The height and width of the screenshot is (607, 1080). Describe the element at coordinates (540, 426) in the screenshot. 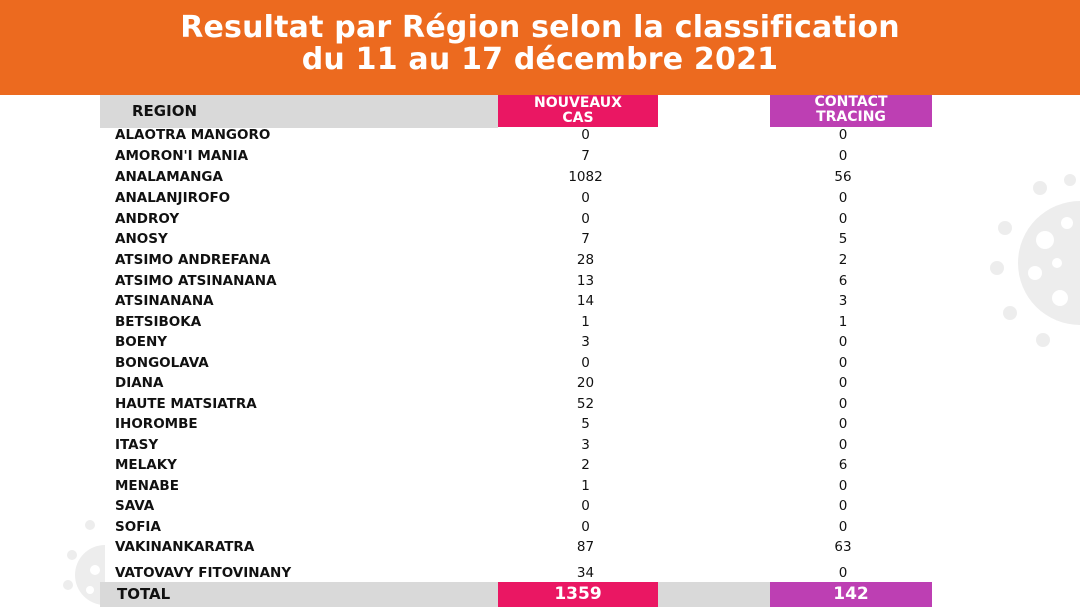

I see `table-row: IHOROMBE 5 0` at that location.